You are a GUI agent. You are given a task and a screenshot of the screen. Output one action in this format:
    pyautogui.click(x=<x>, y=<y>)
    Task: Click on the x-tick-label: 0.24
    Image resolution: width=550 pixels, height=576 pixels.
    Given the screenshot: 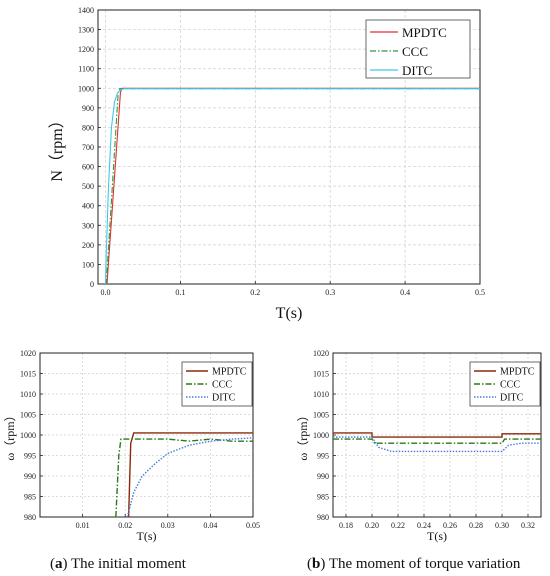 What is the action you would take?
    pyautogui.click(x=424, y=525)
    